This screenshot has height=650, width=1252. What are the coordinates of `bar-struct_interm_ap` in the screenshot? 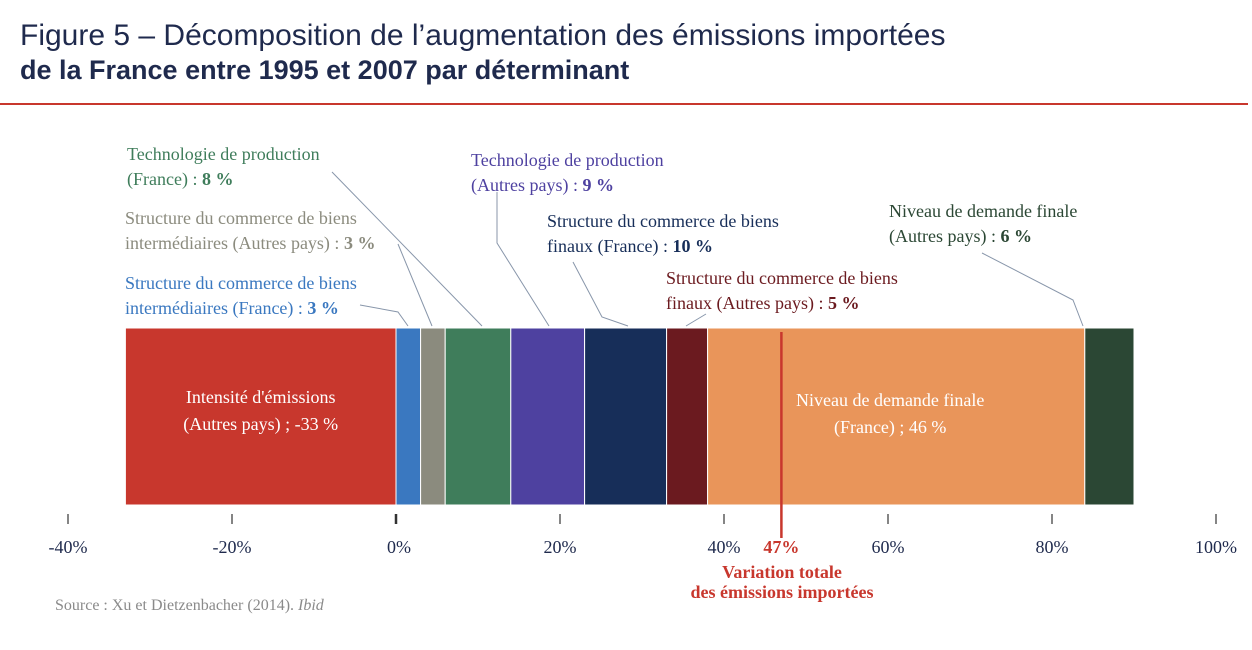 It's located at (433, 416).